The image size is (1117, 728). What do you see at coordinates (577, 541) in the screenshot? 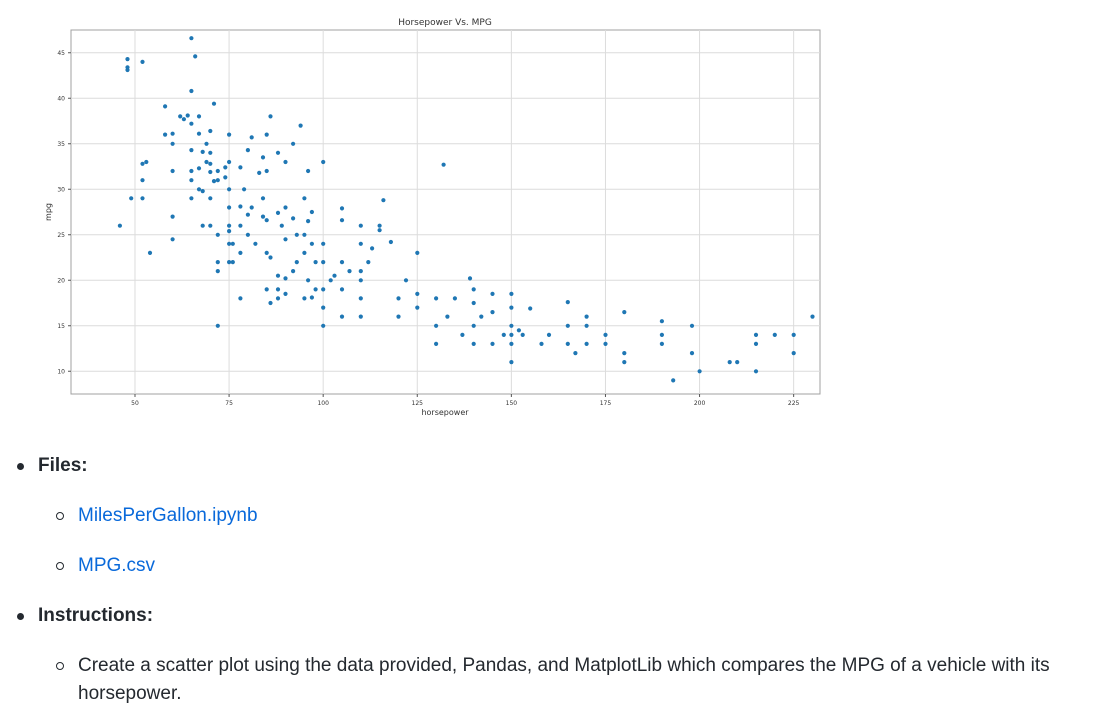
I see `files-list: MilesPerGallon.ipynb MPG.csv` at bounding box center [577, 541].